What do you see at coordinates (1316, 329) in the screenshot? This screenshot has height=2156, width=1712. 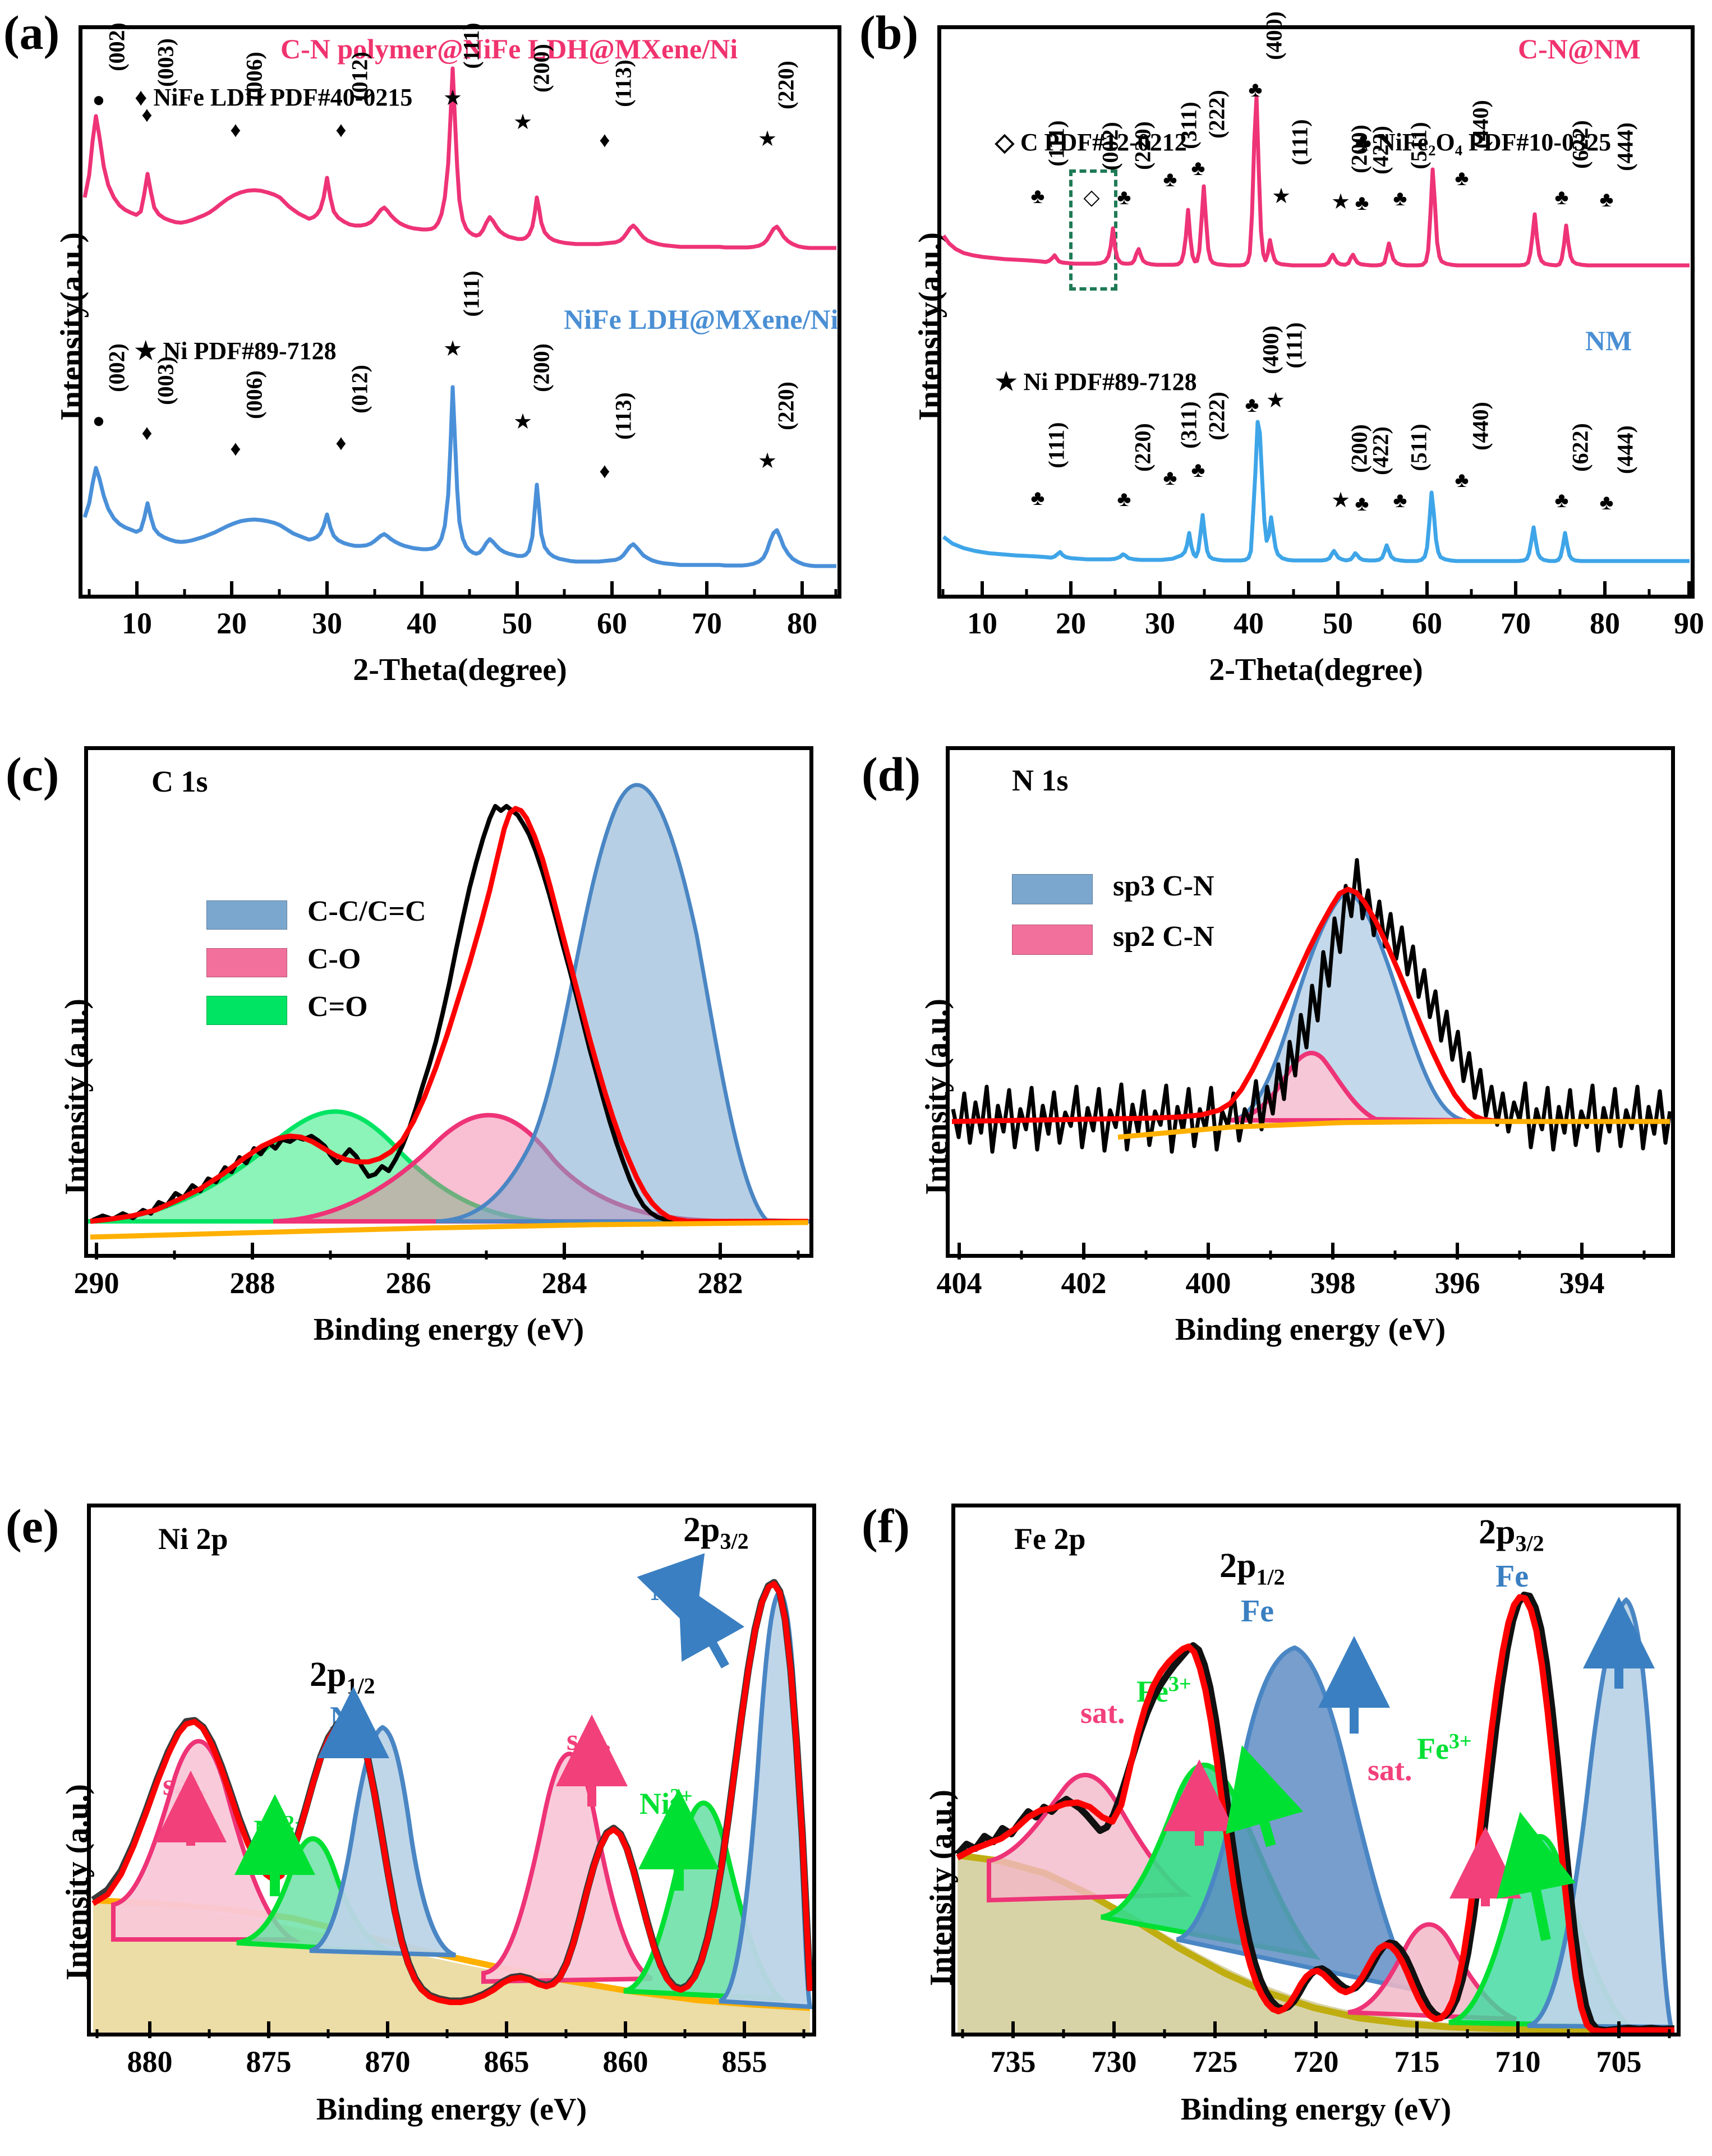 I see `panel-b-curves` at bounding box center [1316, 329].